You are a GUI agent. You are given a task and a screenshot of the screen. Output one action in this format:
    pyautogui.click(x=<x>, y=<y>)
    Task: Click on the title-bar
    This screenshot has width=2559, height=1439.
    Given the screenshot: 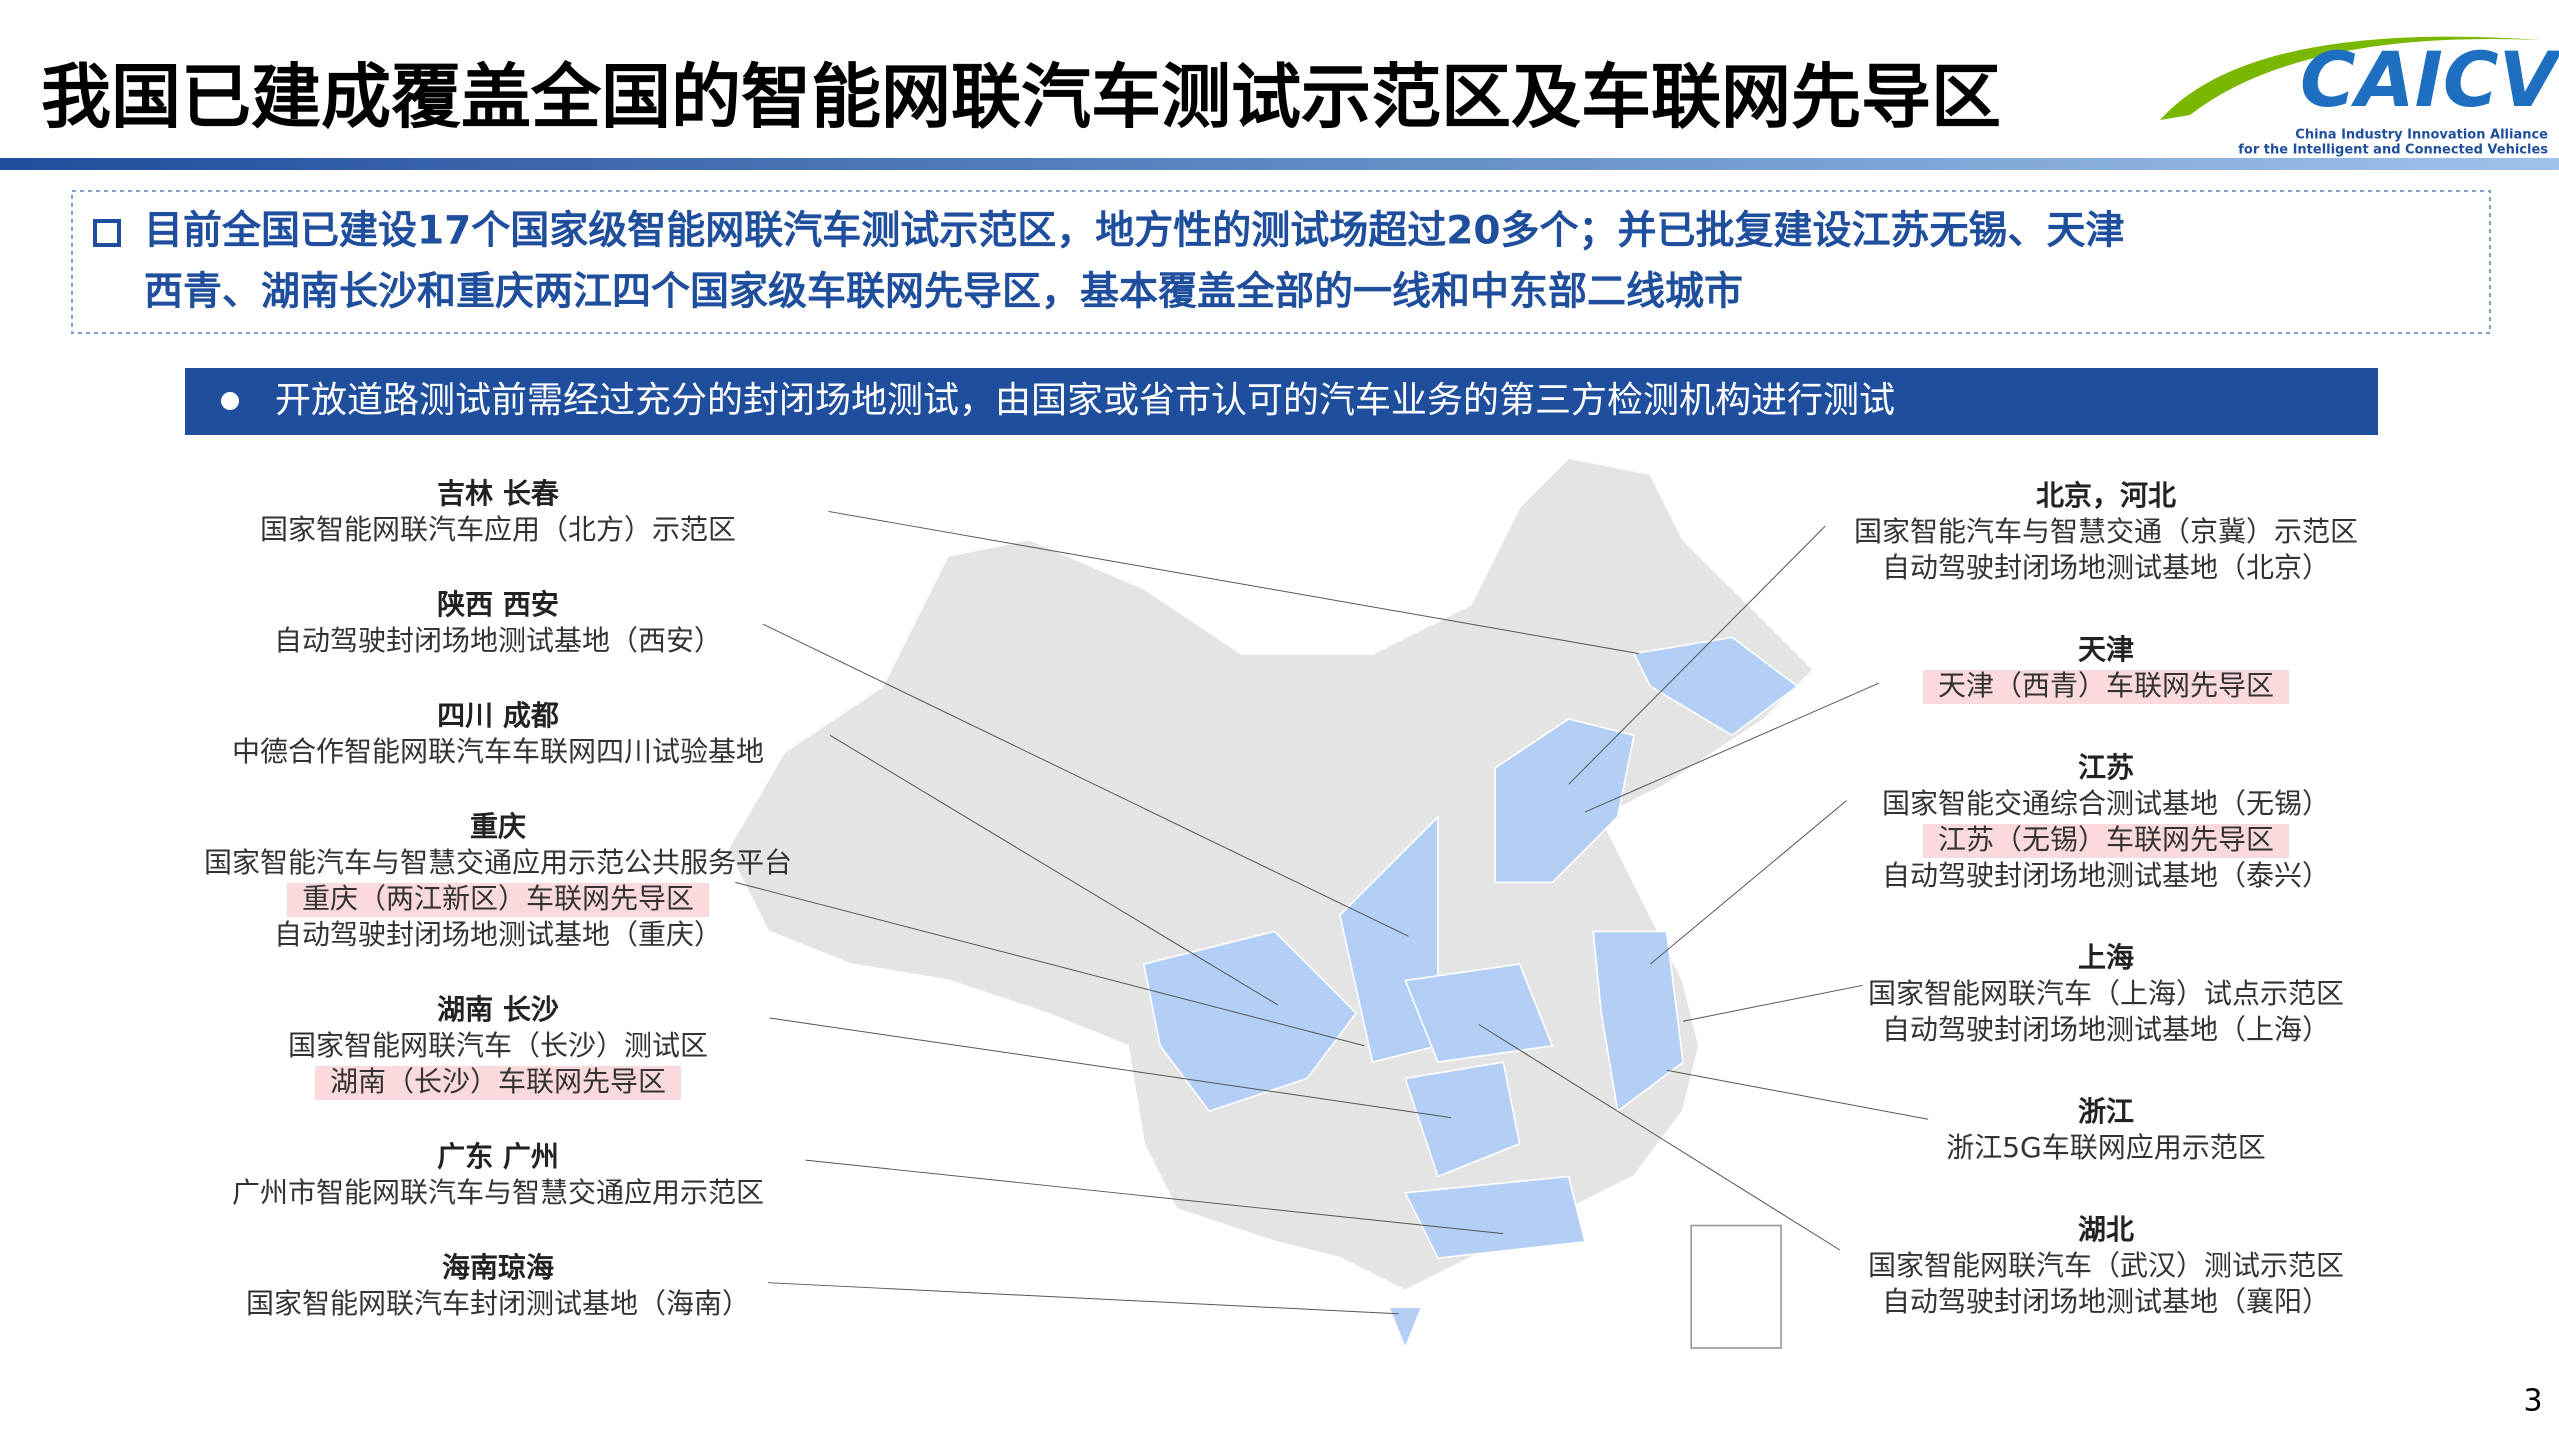 What is the action you would take?
    pyautogui.click(x=1279, y=164)
    